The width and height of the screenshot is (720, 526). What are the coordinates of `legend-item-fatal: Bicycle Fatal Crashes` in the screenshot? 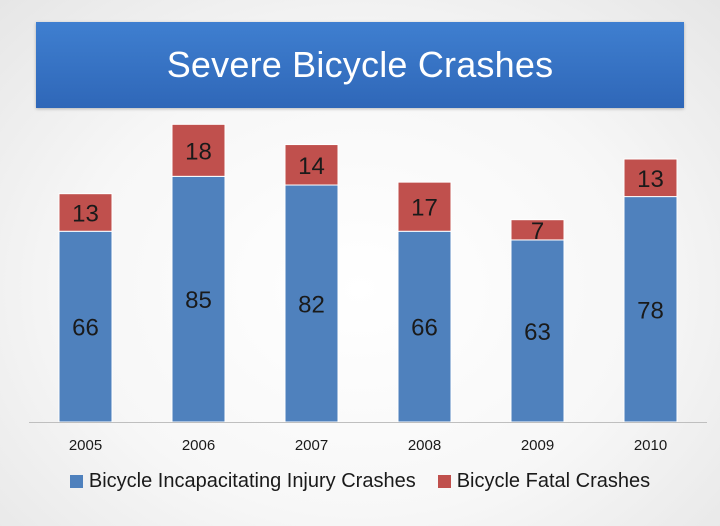 It's located at (544, 481).